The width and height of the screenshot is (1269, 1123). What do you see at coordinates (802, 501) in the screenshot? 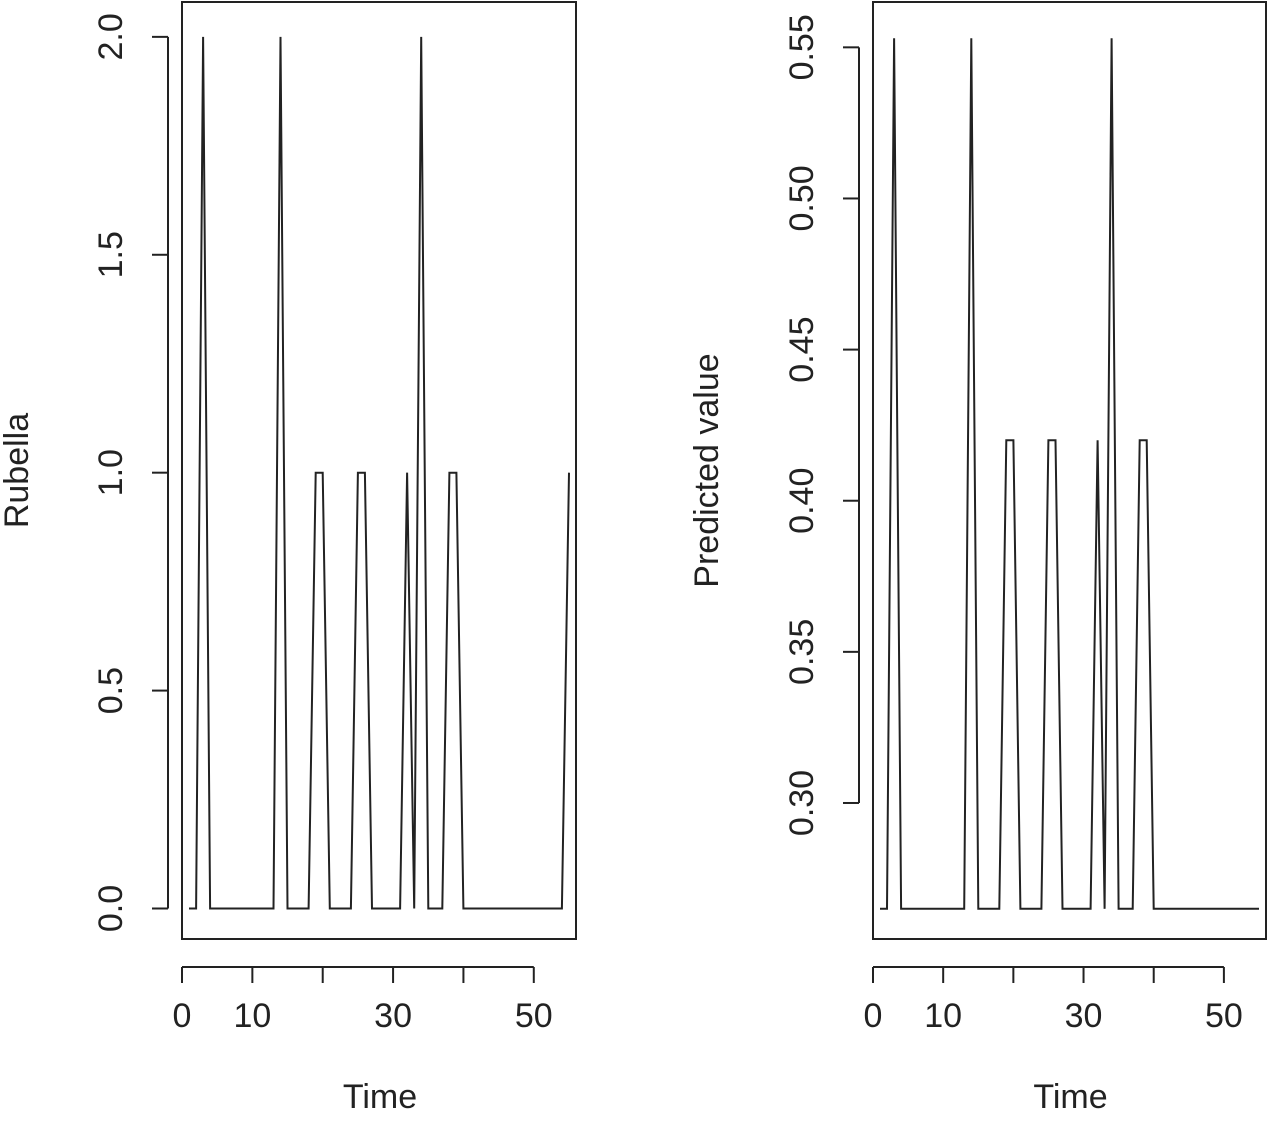
I see `y-tick-label: 0.40` at bounding box center [802, 501].